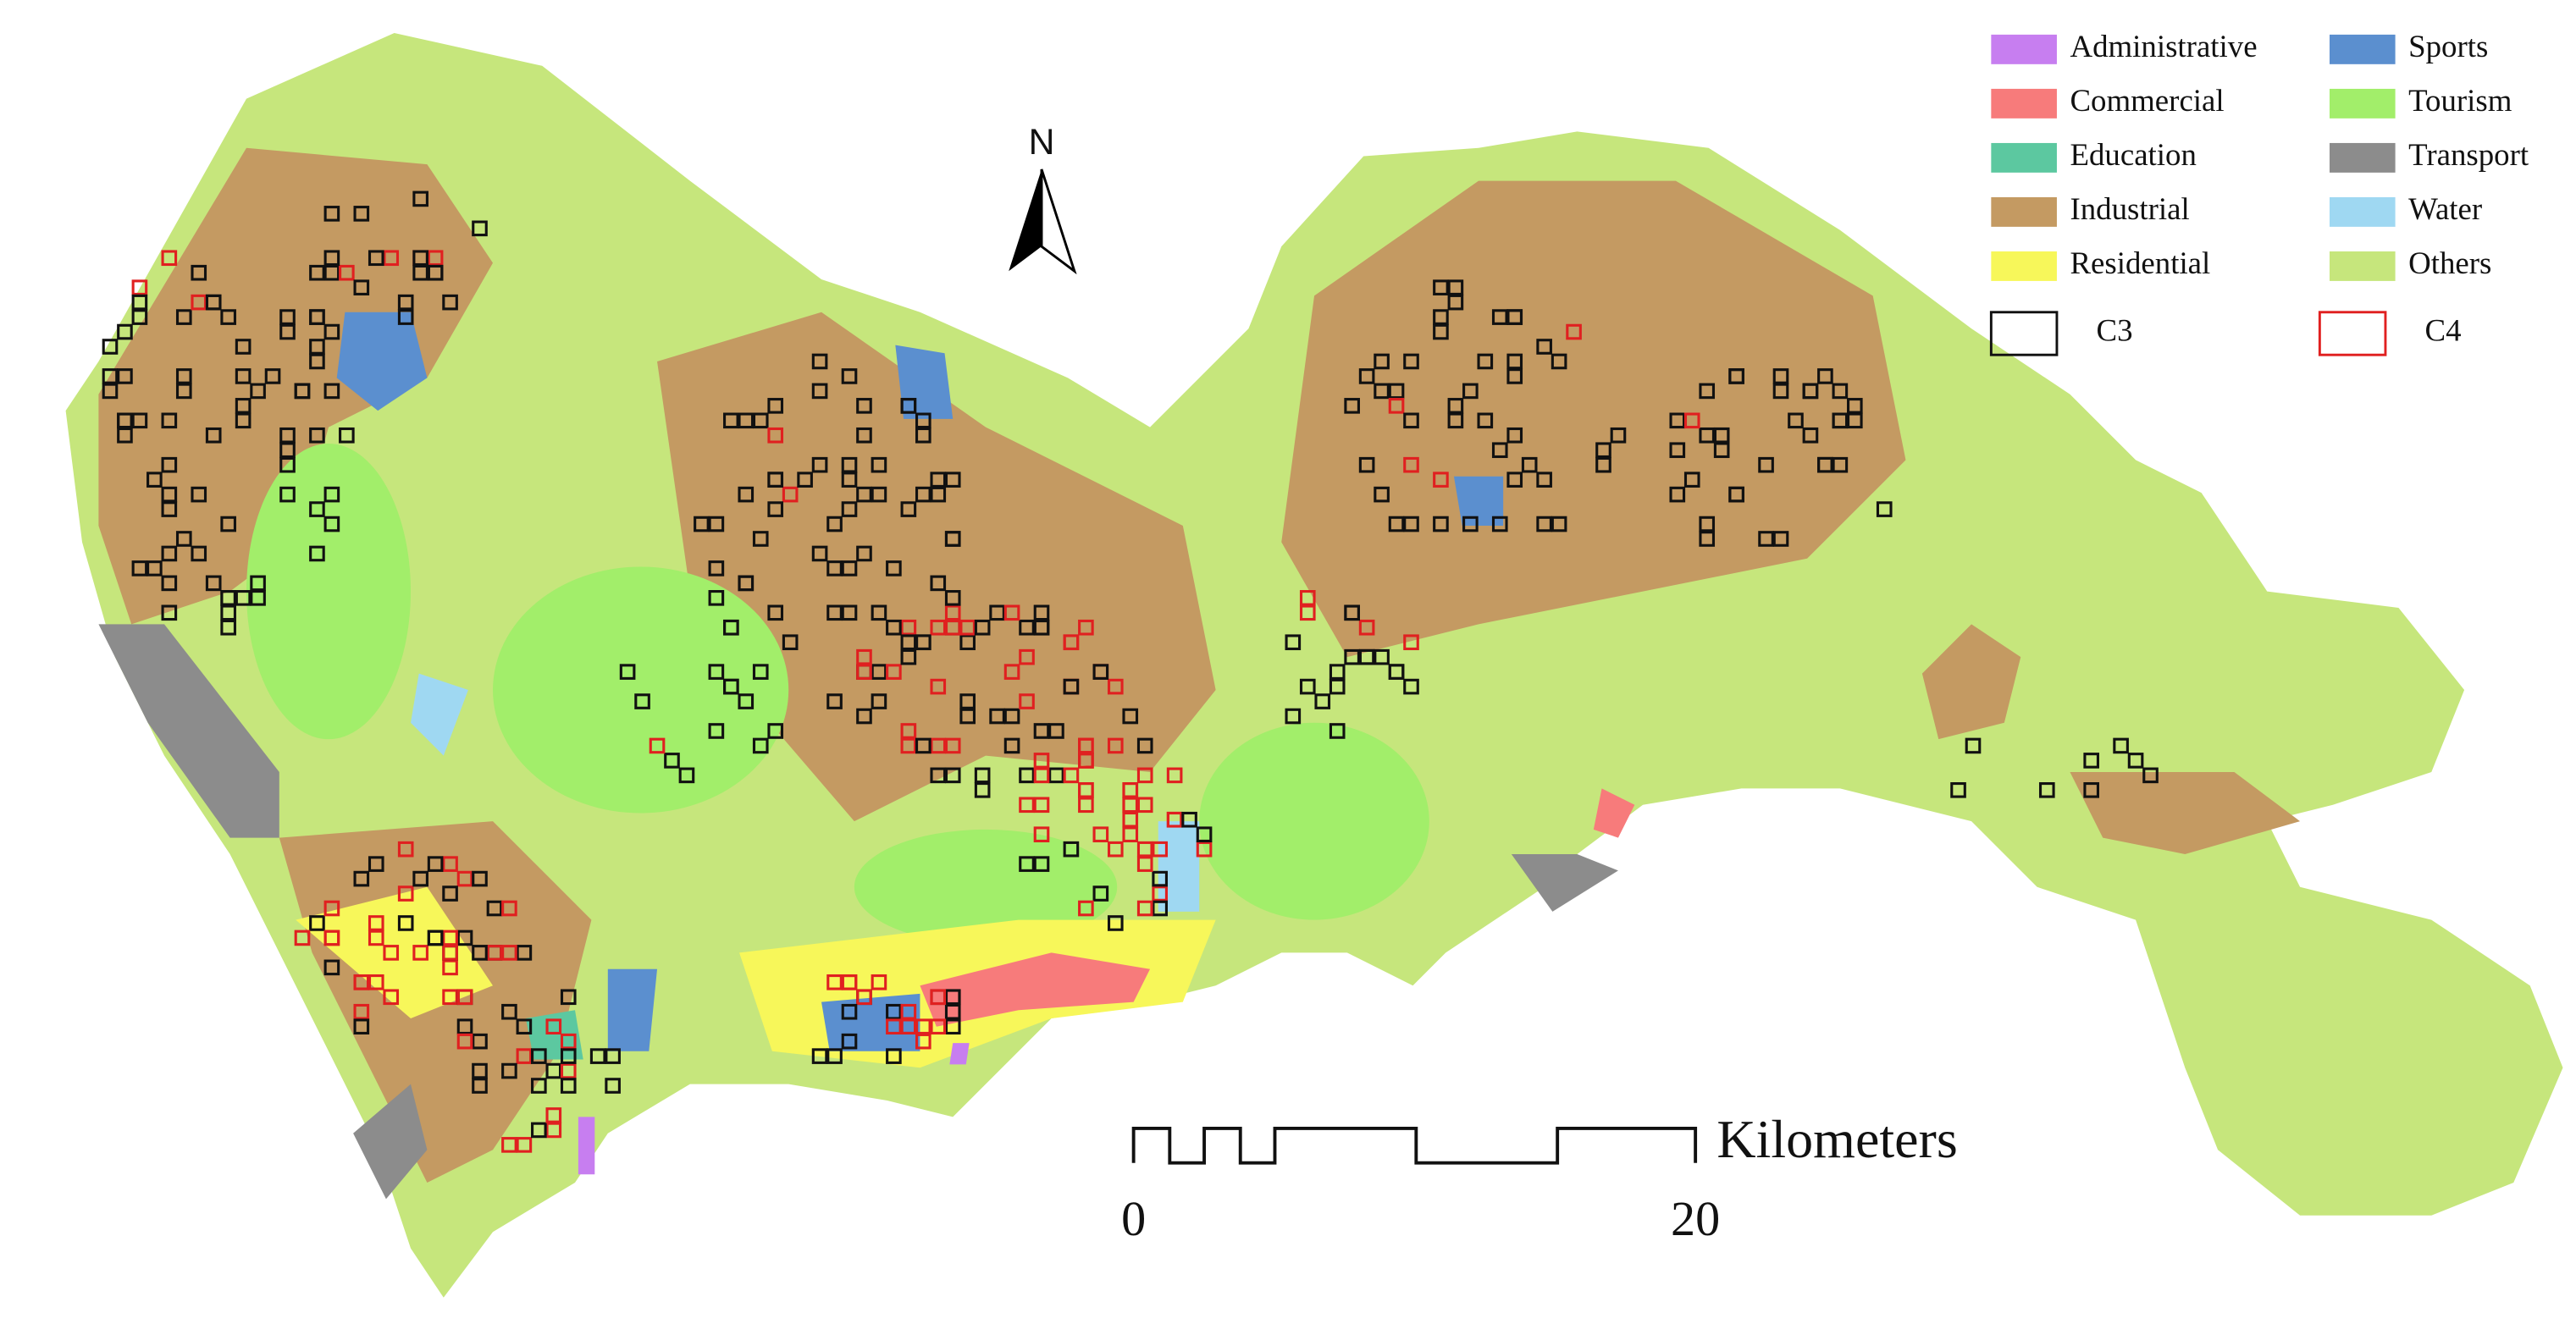 The height and width of the screenshot is (1324, 2576). What do you see at coordinates (2024, 49) in the screenshot?
I see `legend-swatch` at bounding box center [2024, 49].